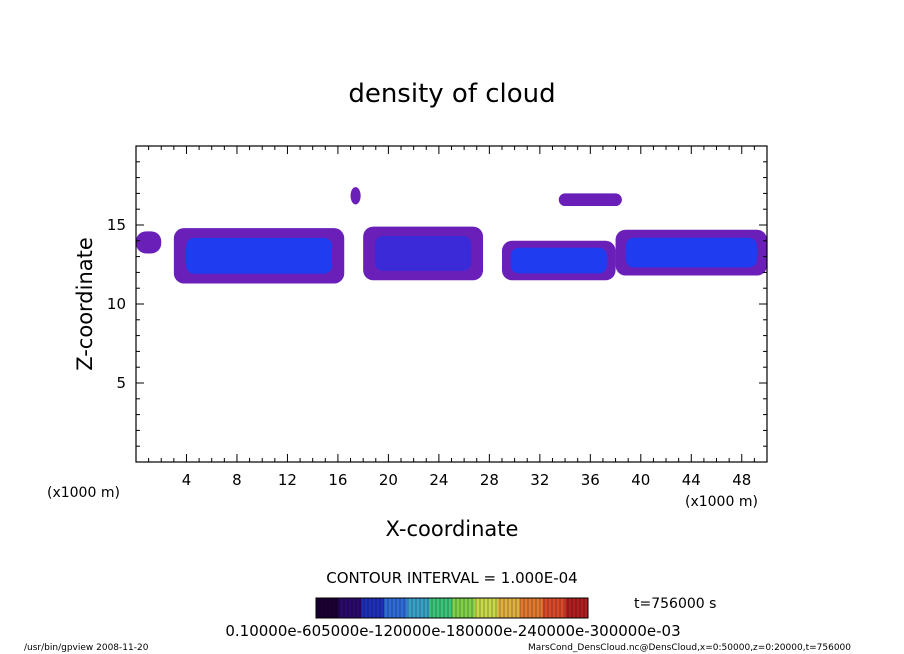 This screenshot has height=654, width=904. Describe the element at coordinates (337, 480) in the screenshot. I see `x-tick-label: 16` at that location.